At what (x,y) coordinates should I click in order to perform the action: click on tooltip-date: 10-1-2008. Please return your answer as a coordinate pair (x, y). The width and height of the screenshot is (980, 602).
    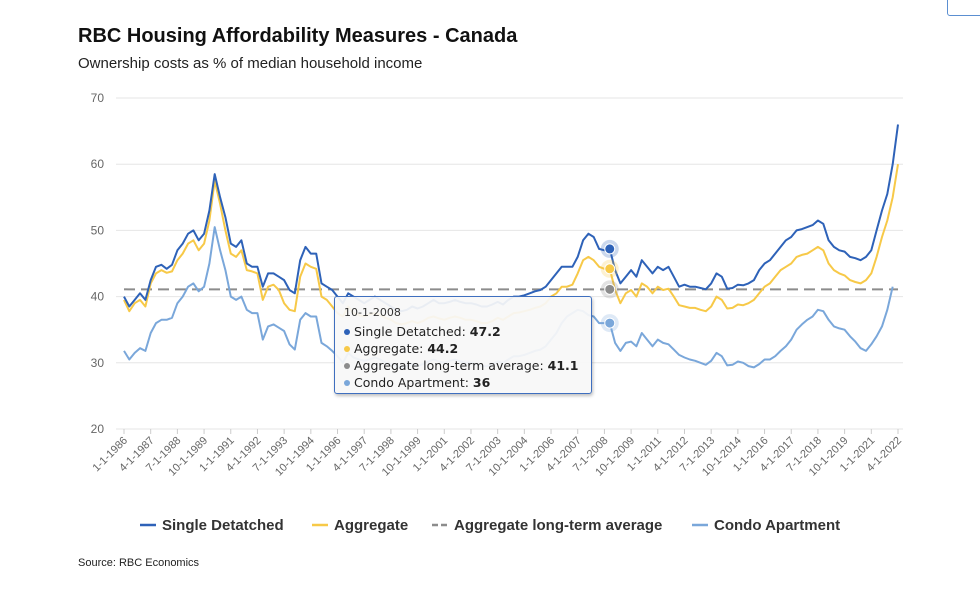
    Looking at the image, I should click on (372, 312).